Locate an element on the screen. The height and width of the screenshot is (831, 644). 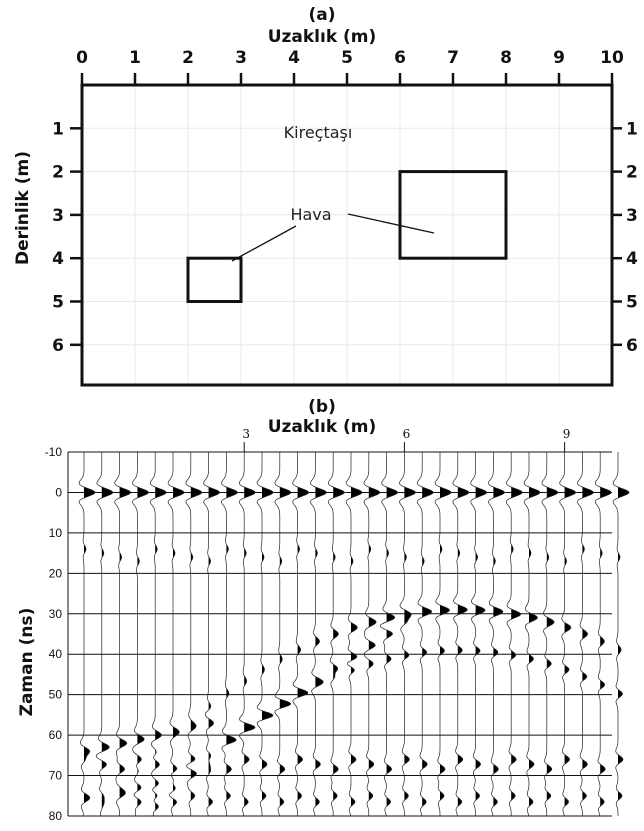
panel-a-x-tick-label: 9 is located at coordinates (559, 58).